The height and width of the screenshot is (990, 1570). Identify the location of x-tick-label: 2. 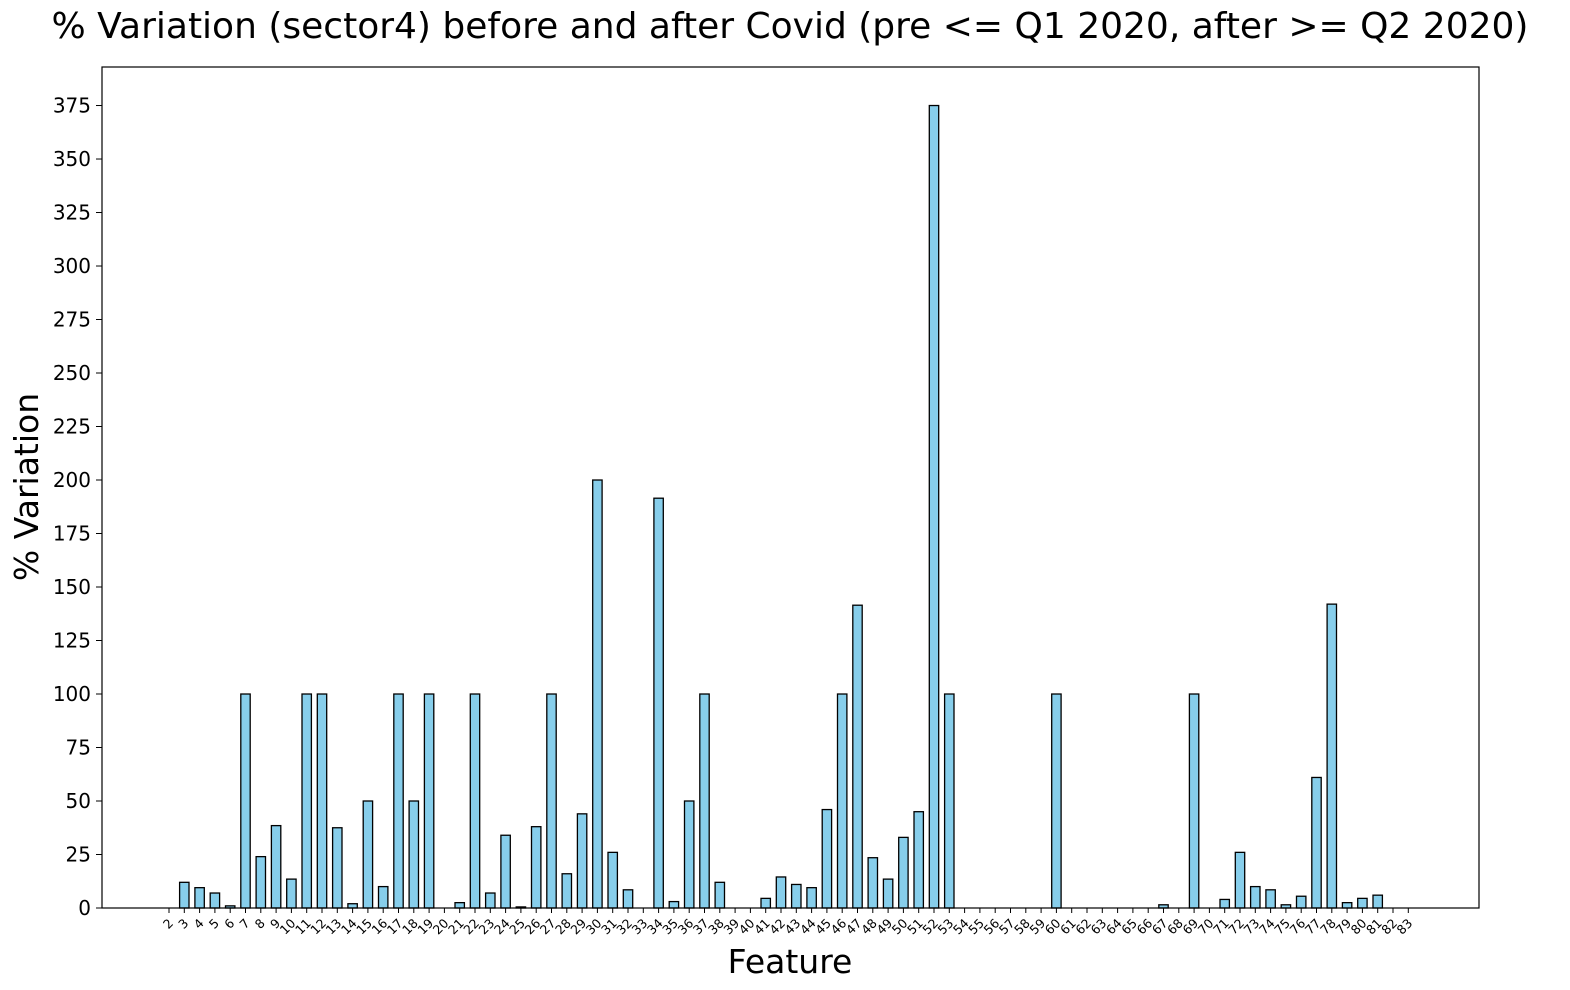
(168, 924).